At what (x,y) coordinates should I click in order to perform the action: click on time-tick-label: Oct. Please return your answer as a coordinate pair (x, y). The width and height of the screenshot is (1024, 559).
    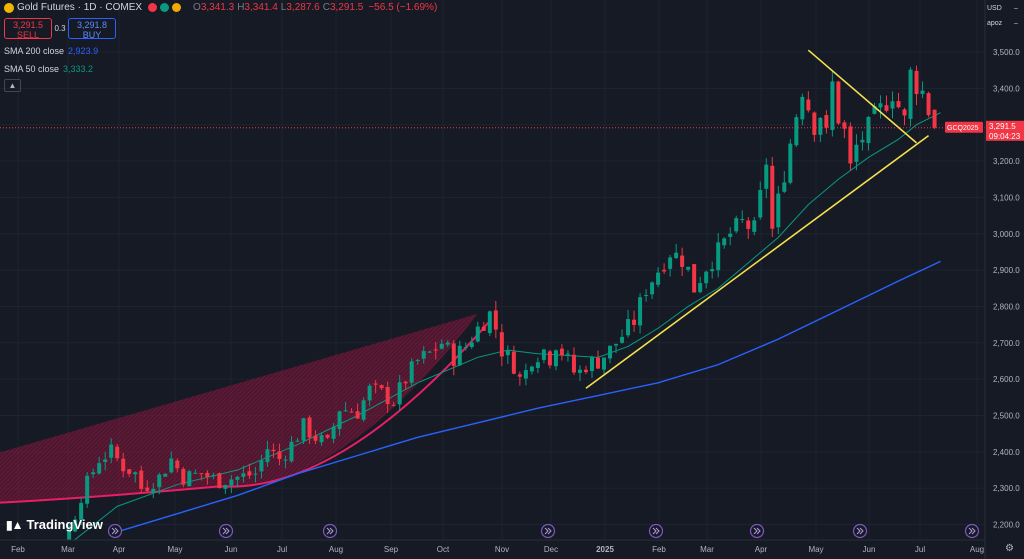
    Looking at the image, I should click on (443, 549).